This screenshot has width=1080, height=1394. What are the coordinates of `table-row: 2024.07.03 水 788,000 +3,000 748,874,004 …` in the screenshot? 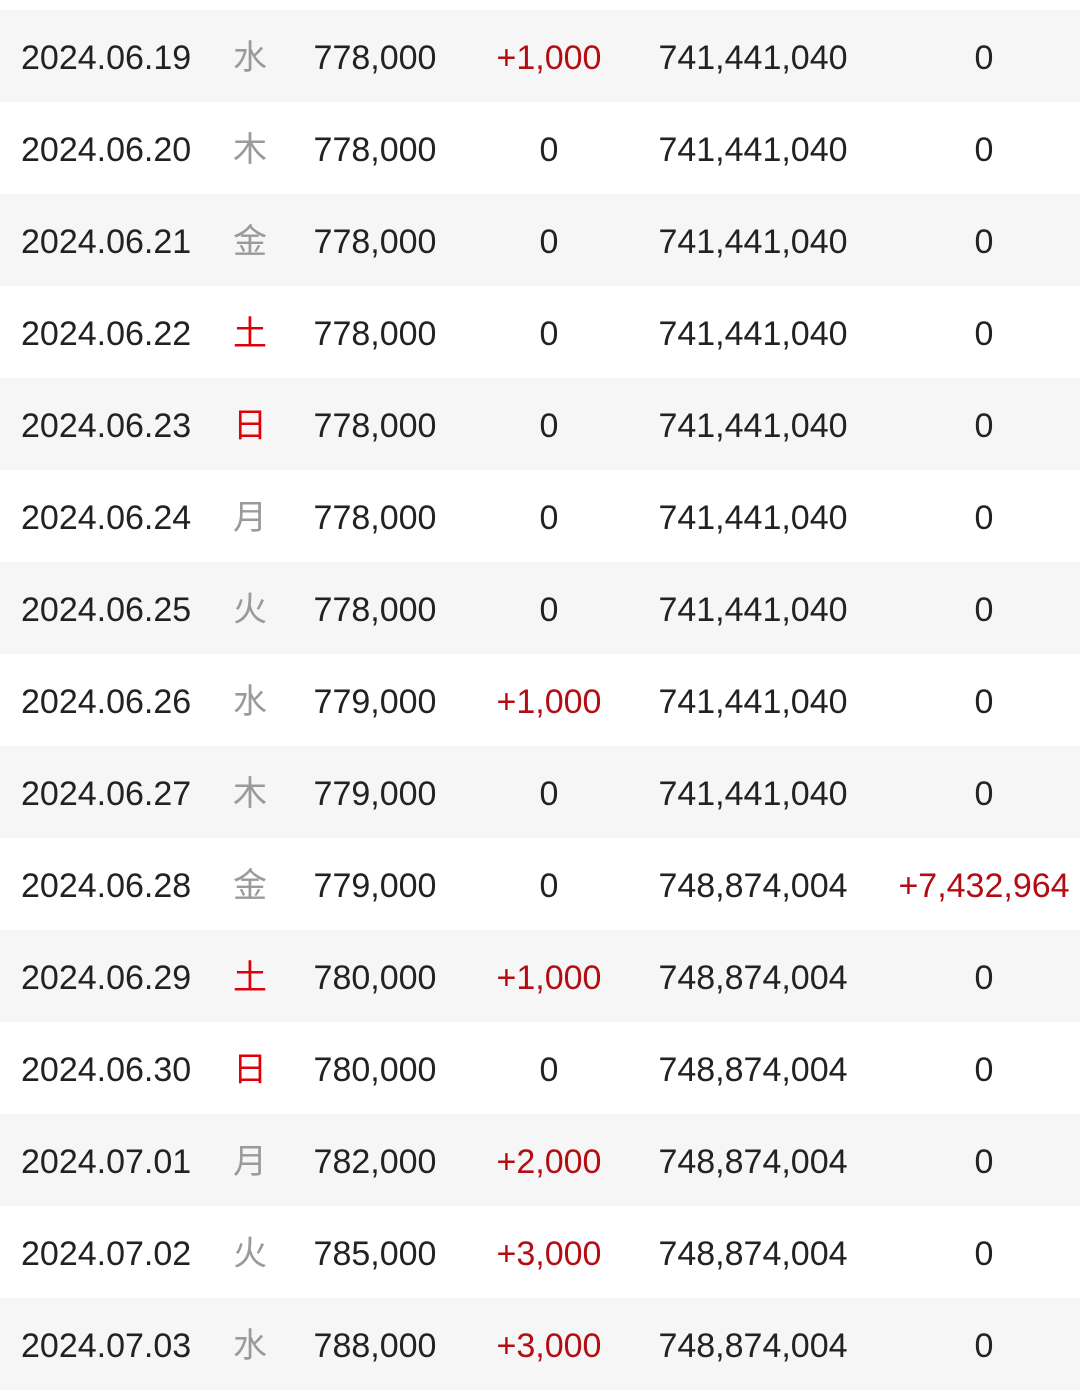 It's located at (540, 1344).